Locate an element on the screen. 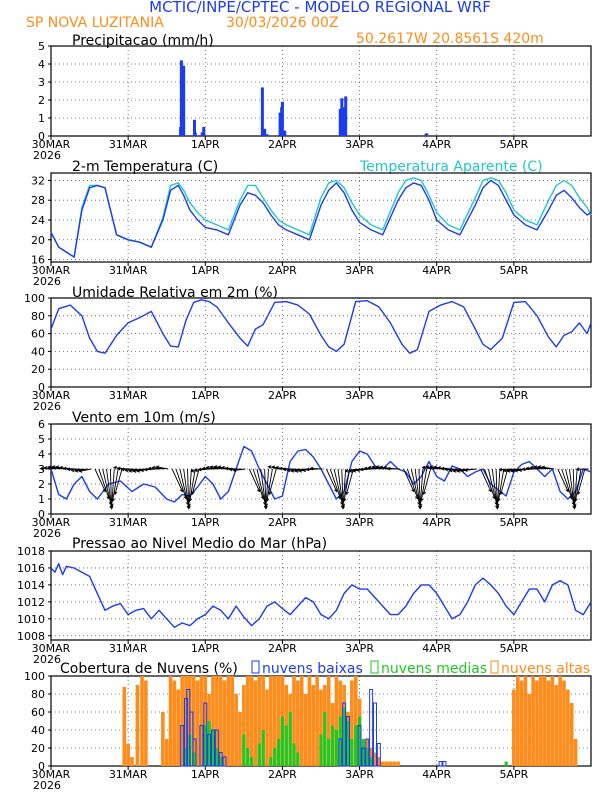 This screenshot has height=796, width=612. low-cloud-bar is located at coordinates (444, 764).